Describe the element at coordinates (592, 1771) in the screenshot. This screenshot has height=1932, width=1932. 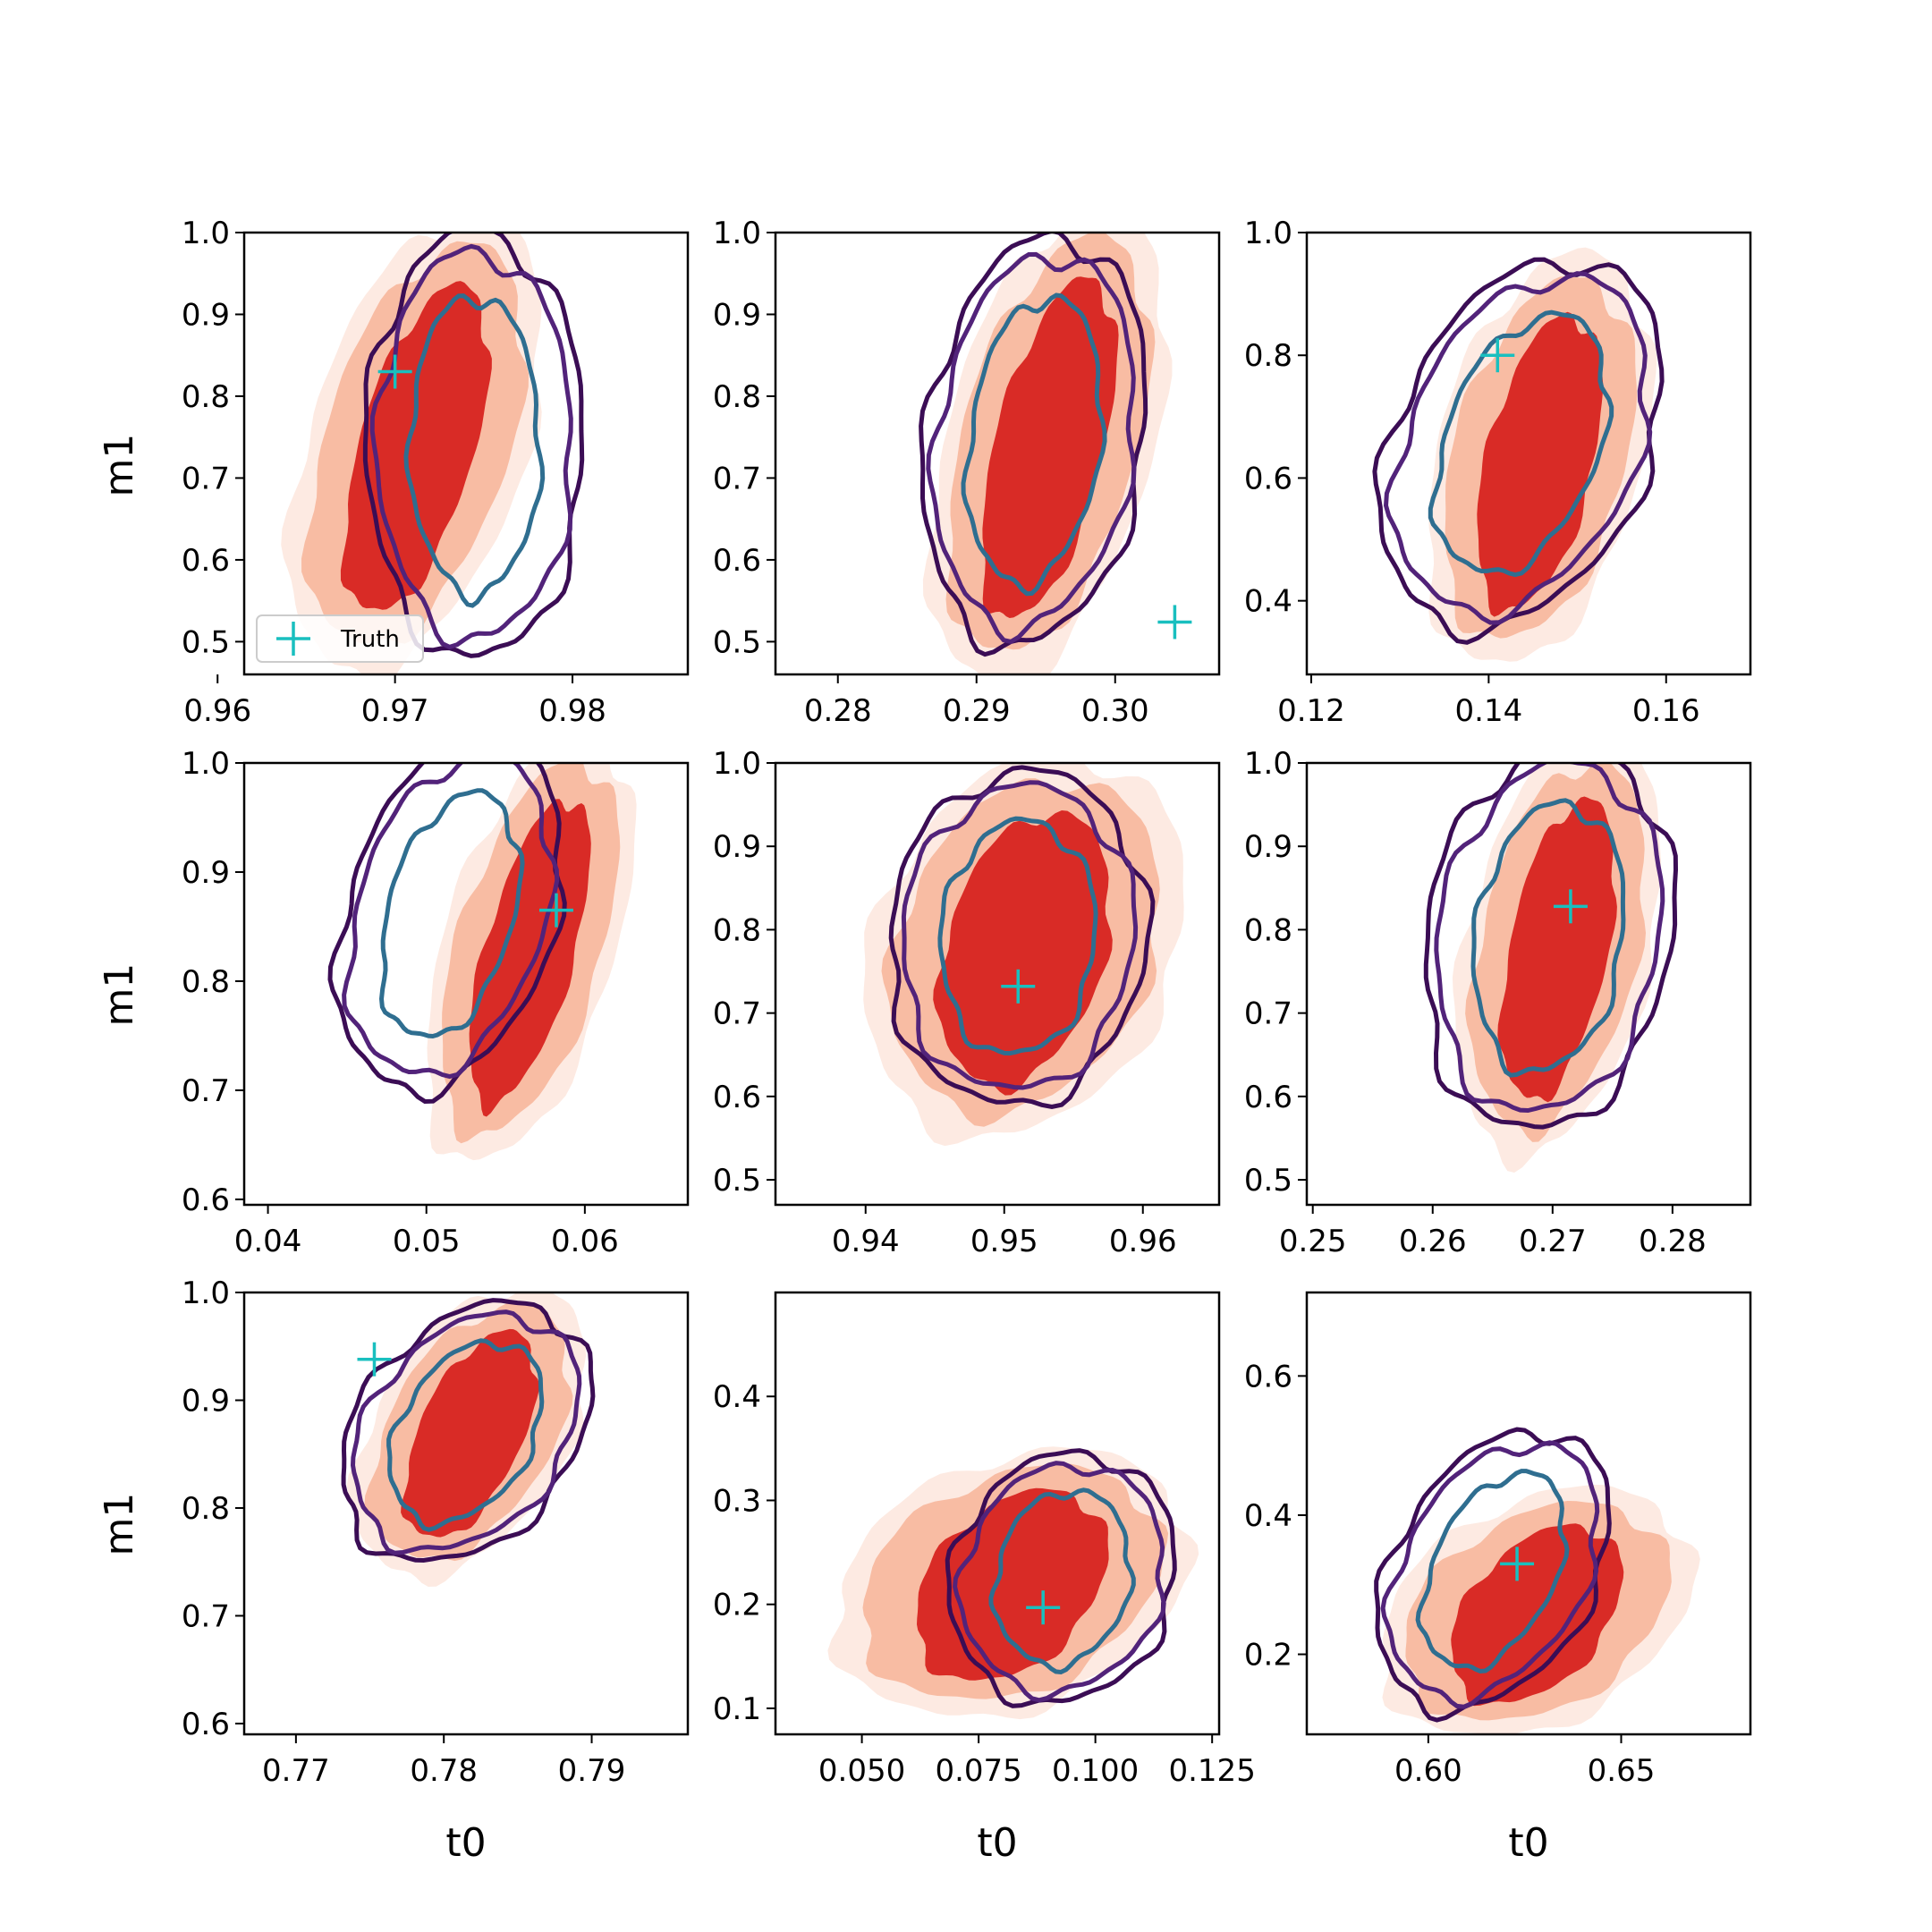
I see `x-tick-label: 0.79` at that location.